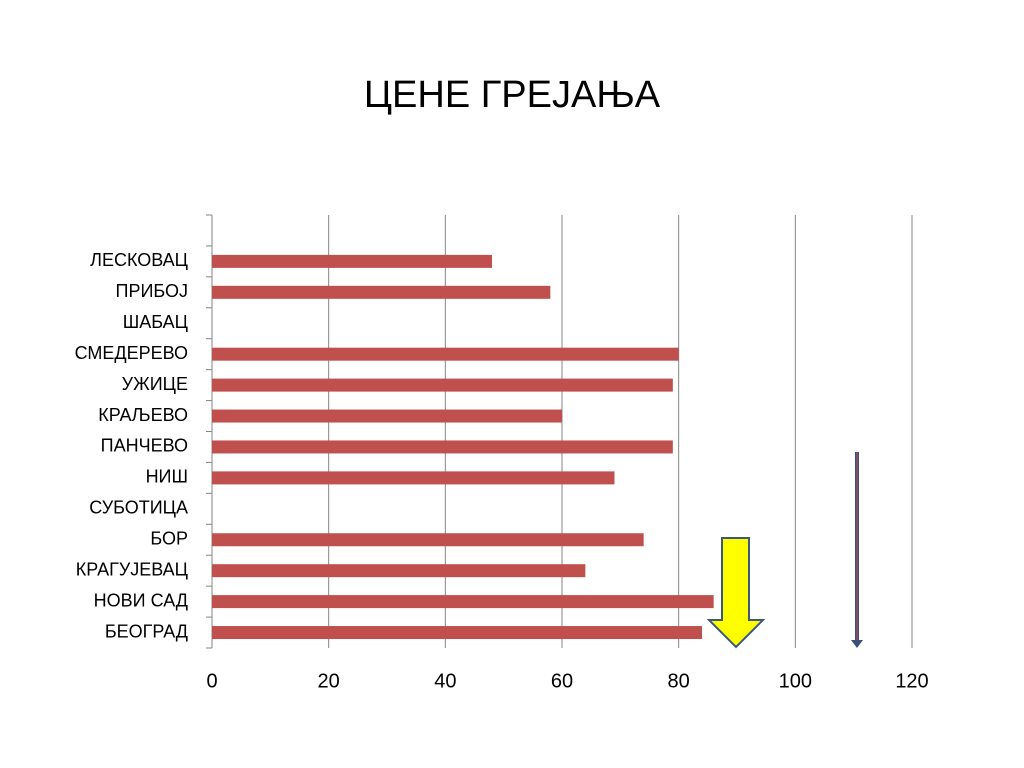  Describe the element at coordinates (736, 593) in the screenshot. I see `yellow-arrow` at that location.